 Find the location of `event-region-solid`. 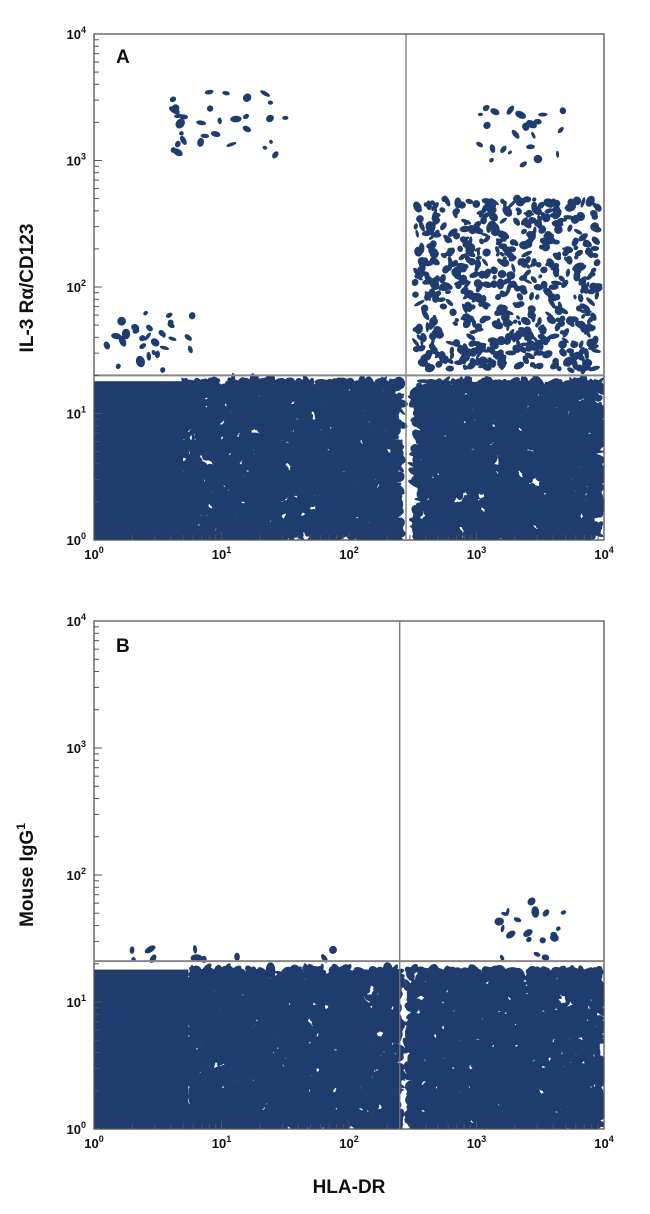

event-region-solid is located at coordinates (139, 460).